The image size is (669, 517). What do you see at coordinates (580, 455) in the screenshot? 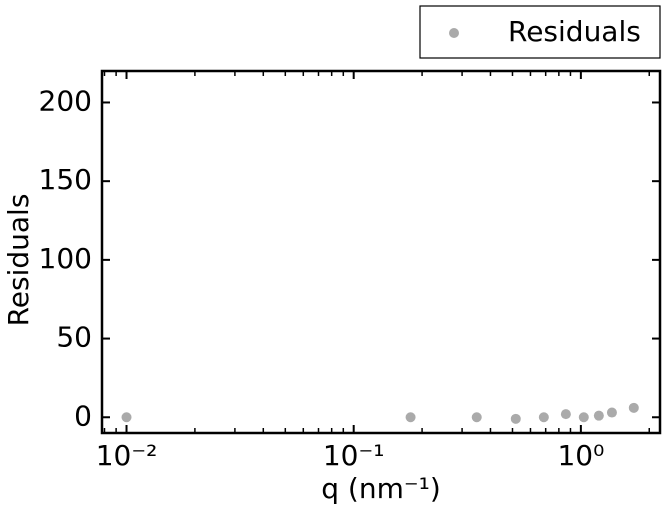
I see `x-tick-label: 10⁰` at bounding box center [580, 455].